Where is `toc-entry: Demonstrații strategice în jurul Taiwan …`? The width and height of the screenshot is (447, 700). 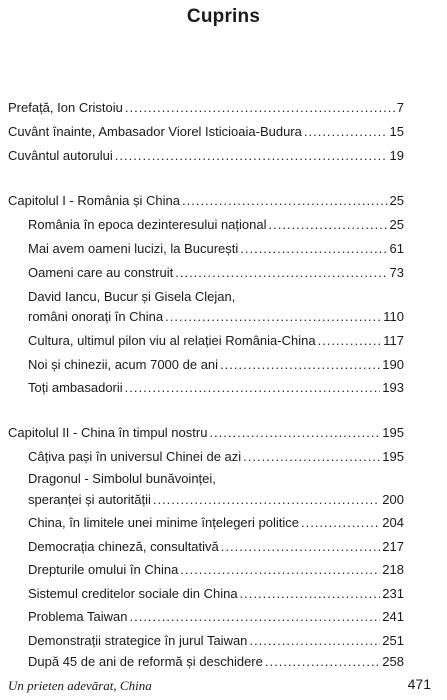
toc-entry: Demonstrații strategice în jurul Taiwan … is located at coordinates (216, 641).